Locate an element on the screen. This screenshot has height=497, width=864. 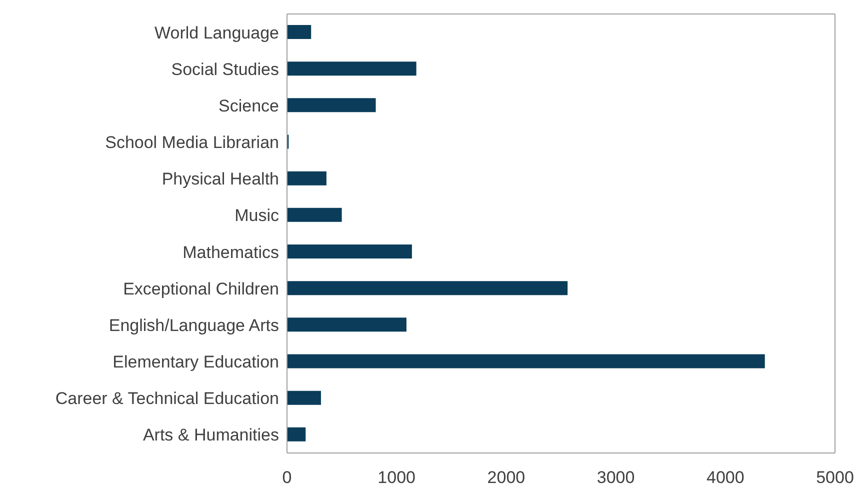
y-tick-label: Social Studies is located at coordinates (225, 69).